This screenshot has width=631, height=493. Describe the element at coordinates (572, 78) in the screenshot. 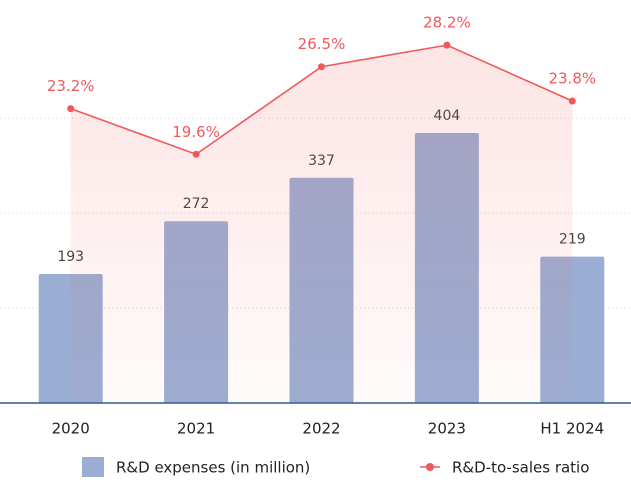

I see `ratio-label: 23.8%` at that location.